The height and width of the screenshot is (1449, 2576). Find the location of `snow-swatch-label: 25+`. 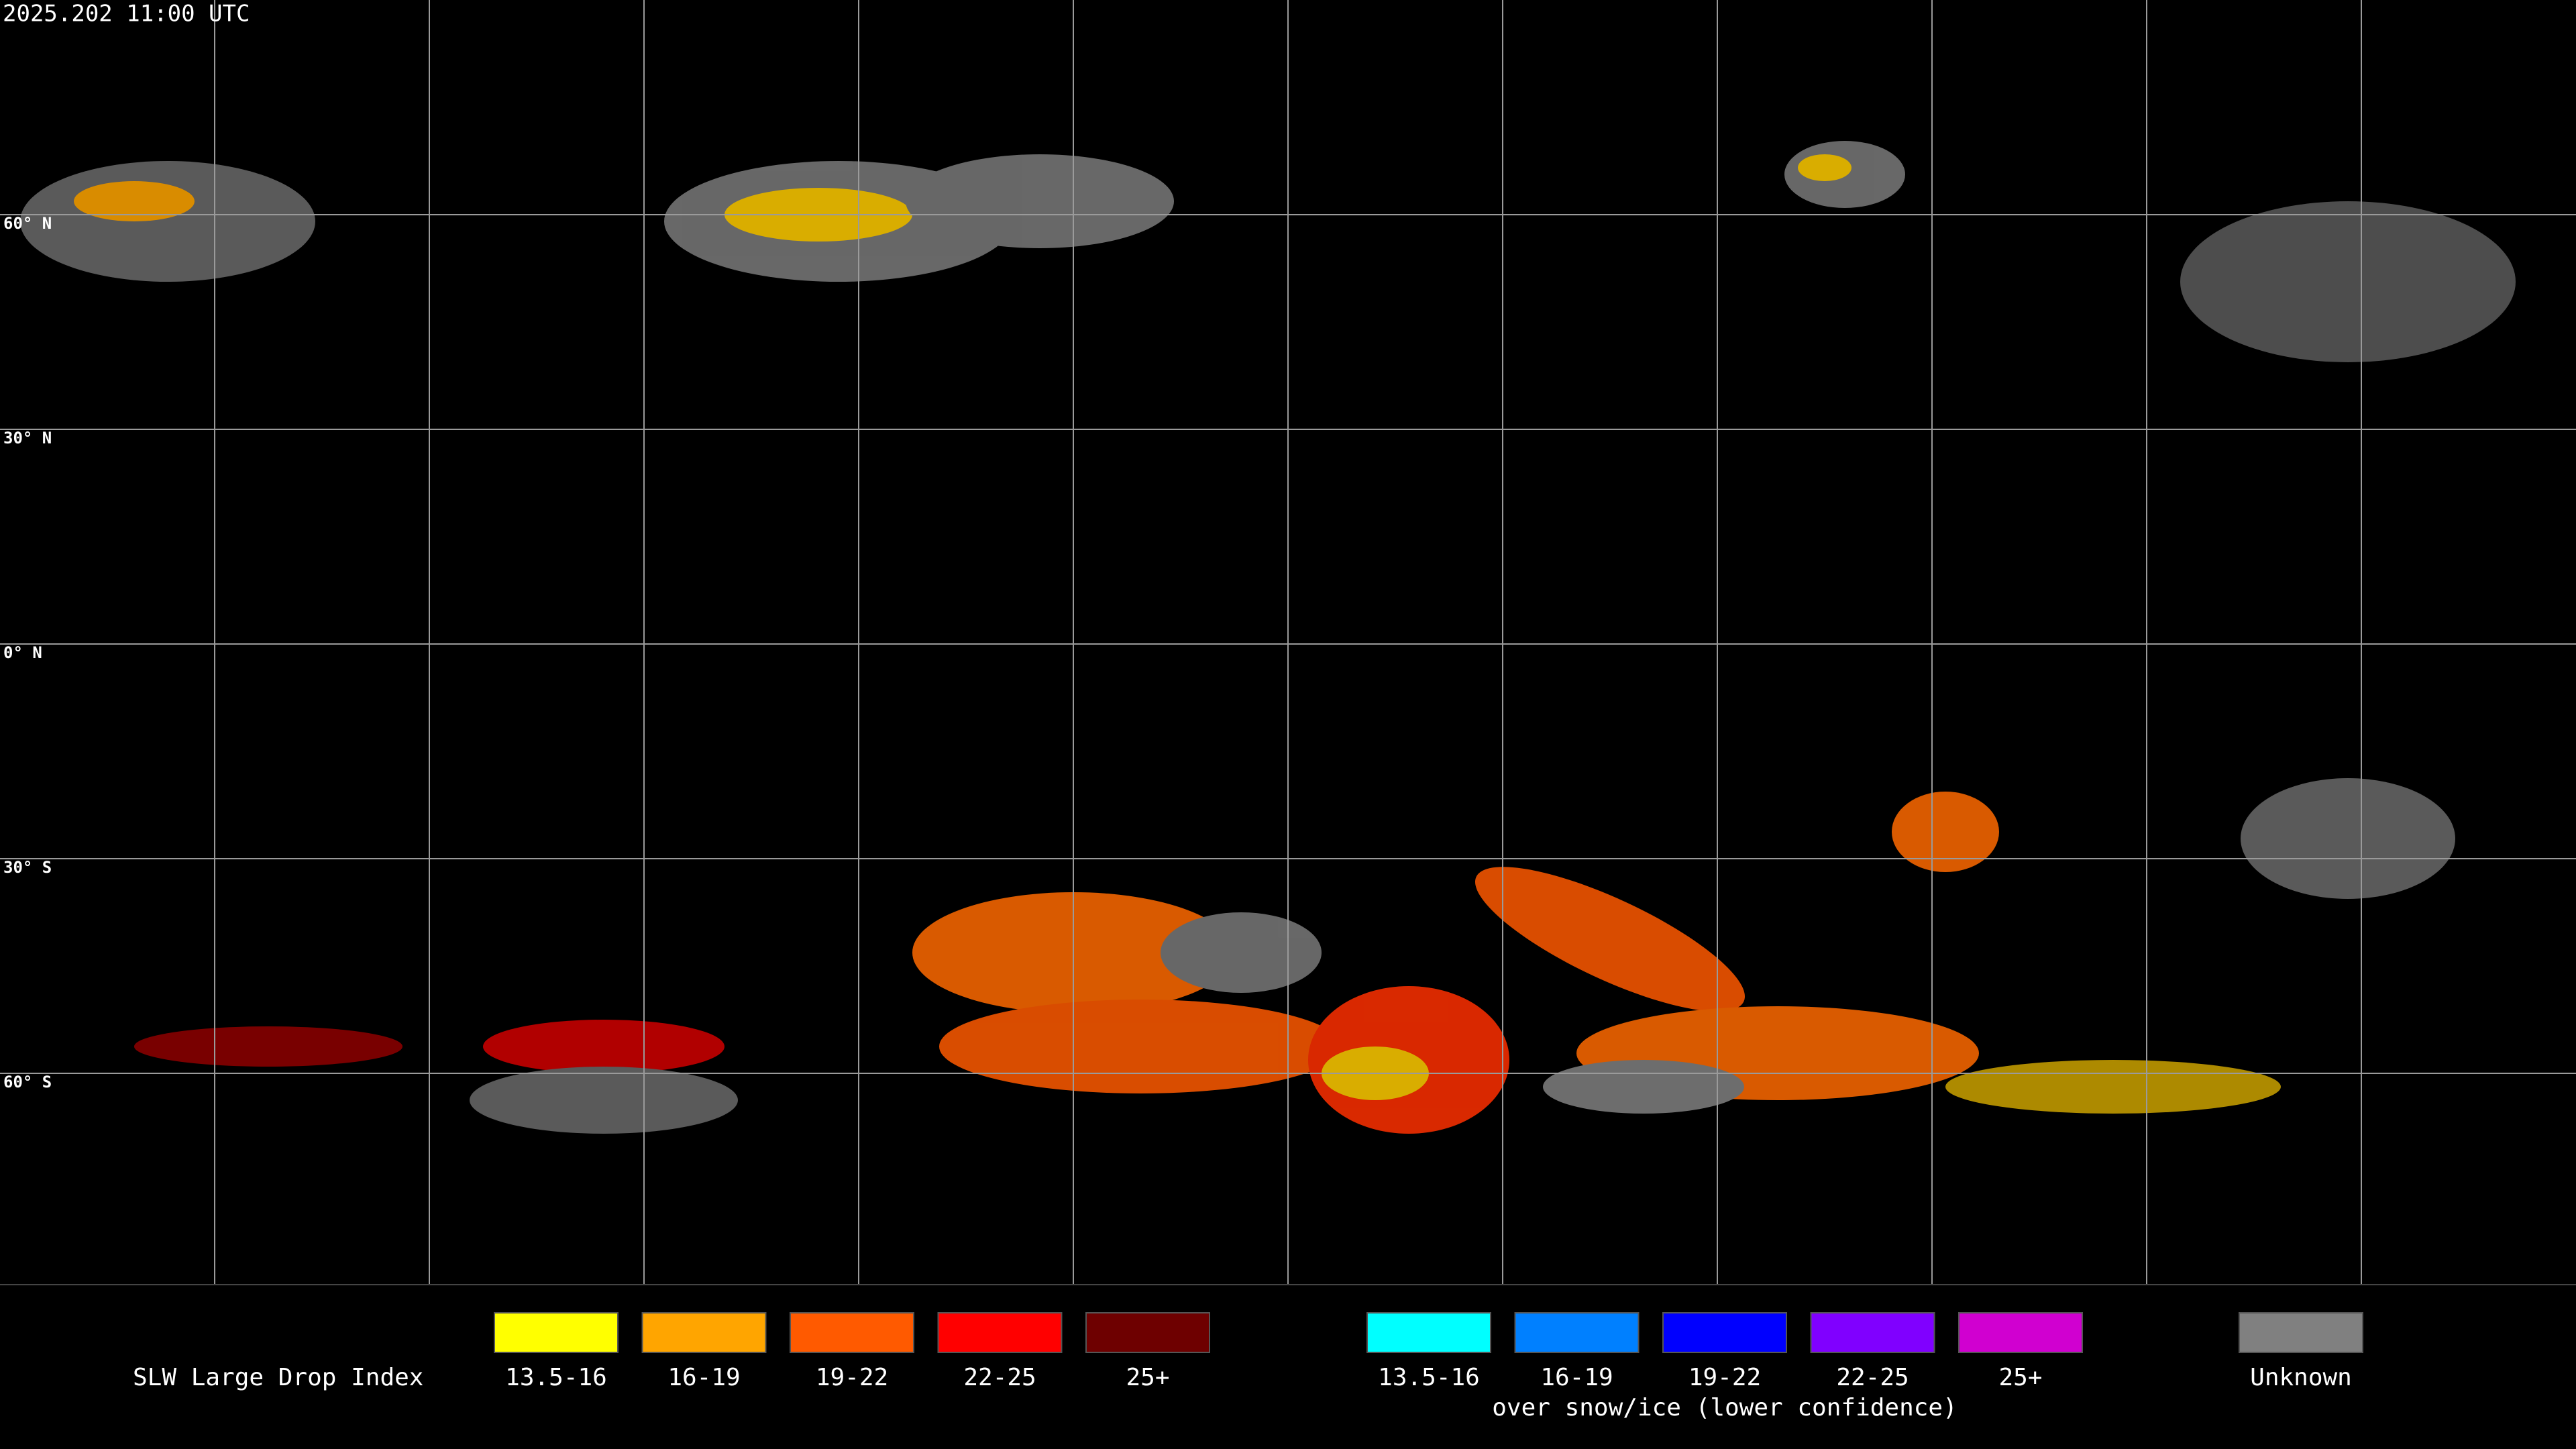

snow-swatch-label: 25+ is located at coordinates (2020, 1377).